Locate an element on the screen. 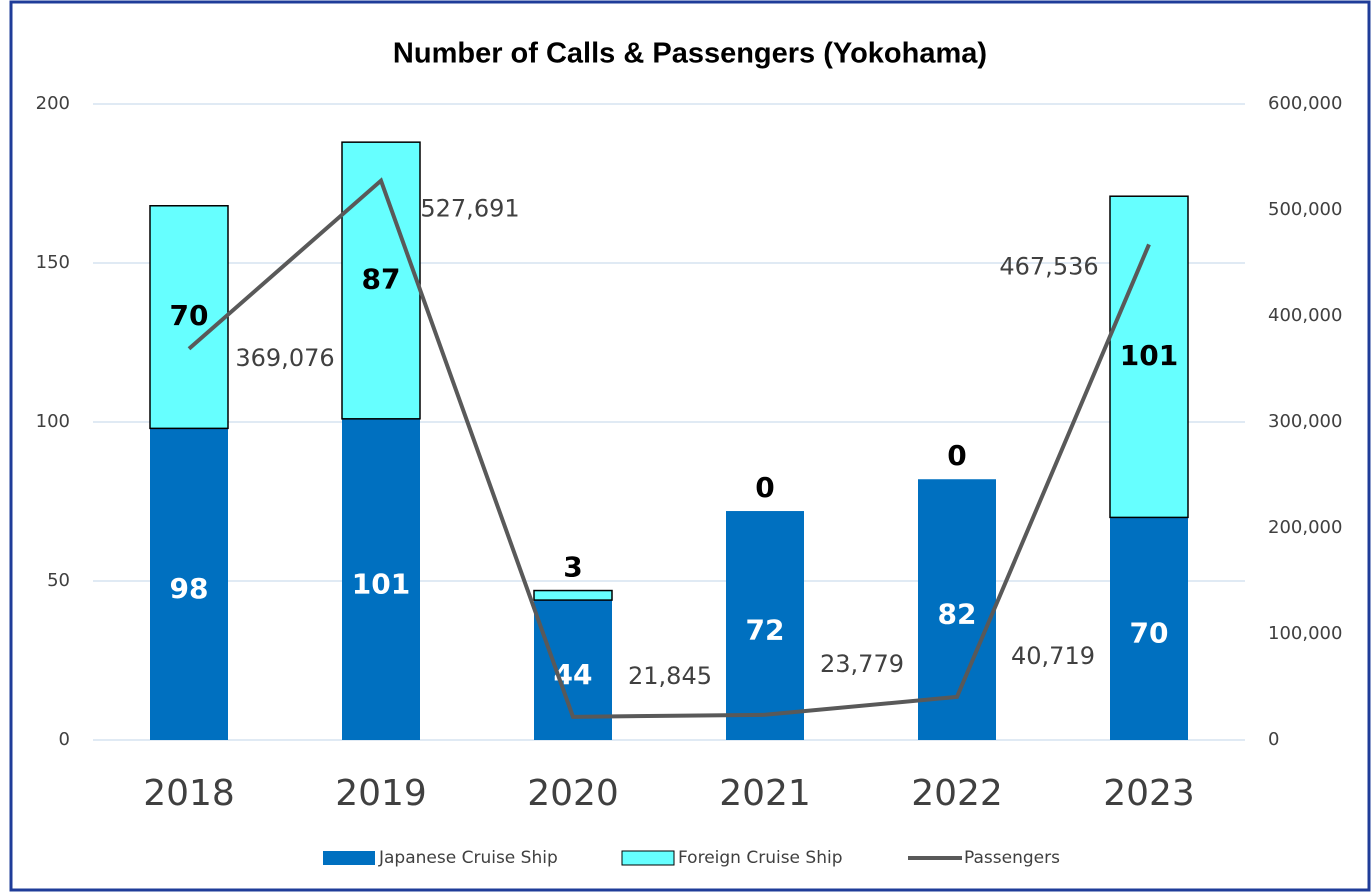 This screenshot has width=1372, height=893. value-label: 87 is located at coordinates (381, 278).